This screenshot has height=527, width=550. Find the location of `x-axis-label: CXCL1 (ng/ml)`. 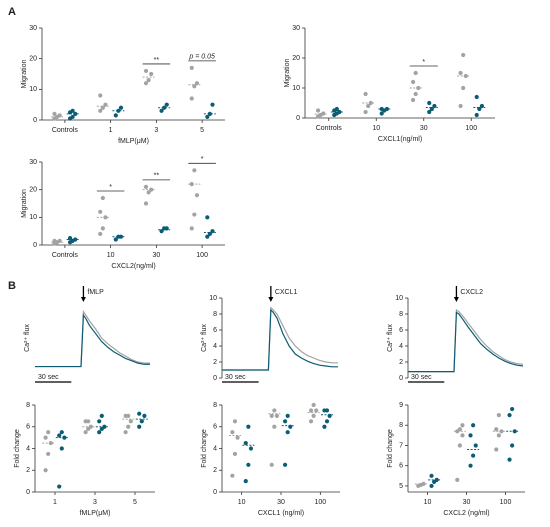

x-axis-label: CXCL1 (ng/ml) is located at coordinates (281, 513).